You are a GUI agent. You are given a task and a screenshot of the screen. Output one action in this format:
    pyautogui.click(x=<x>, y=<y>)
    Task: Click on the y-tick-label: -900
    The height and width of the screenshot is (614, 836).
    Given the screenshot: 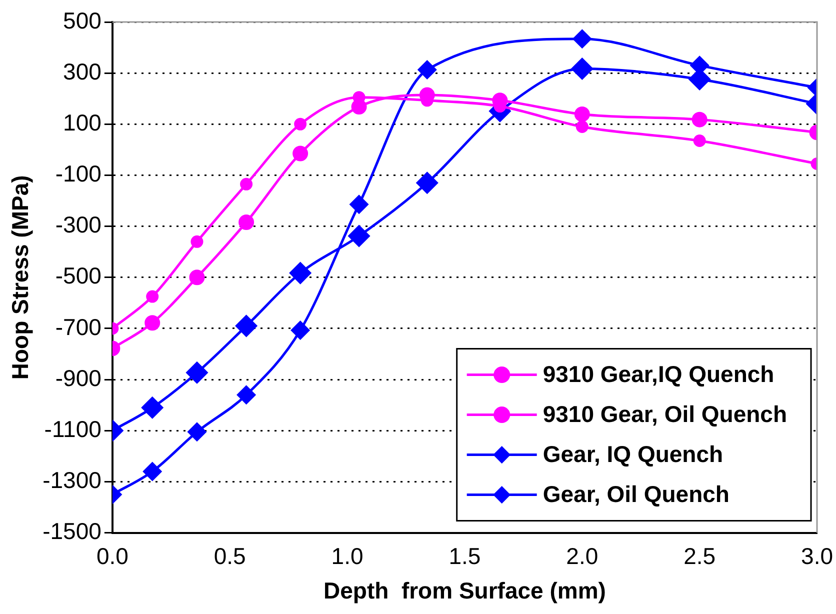 What is the action you would take?
    pyautogui.click(x=78, y=377)
    